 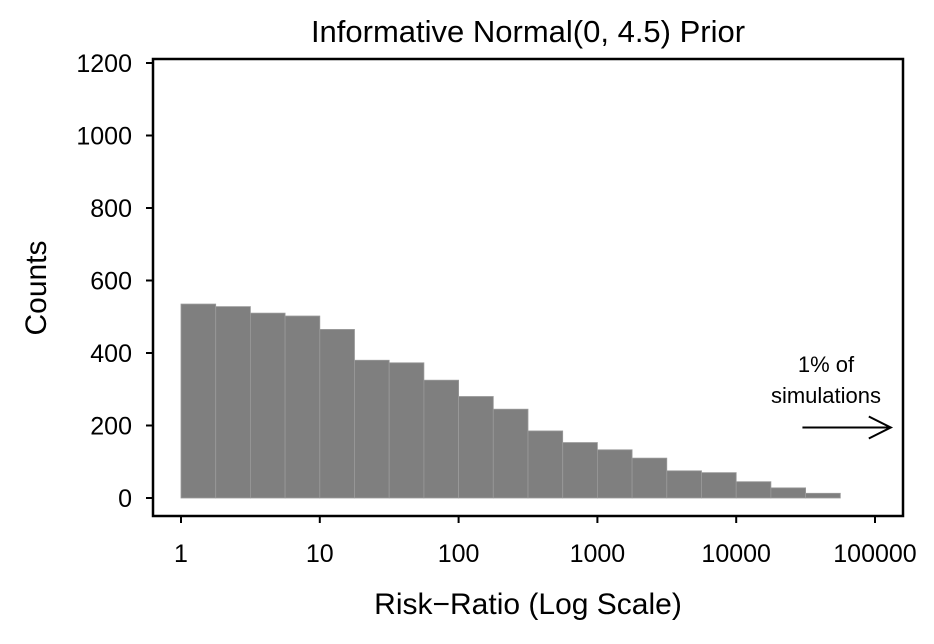 What do you see at coordinates (459, 554) in the screenshot?
I see `x-tick-label: 100` at bounding box center [459, 554].